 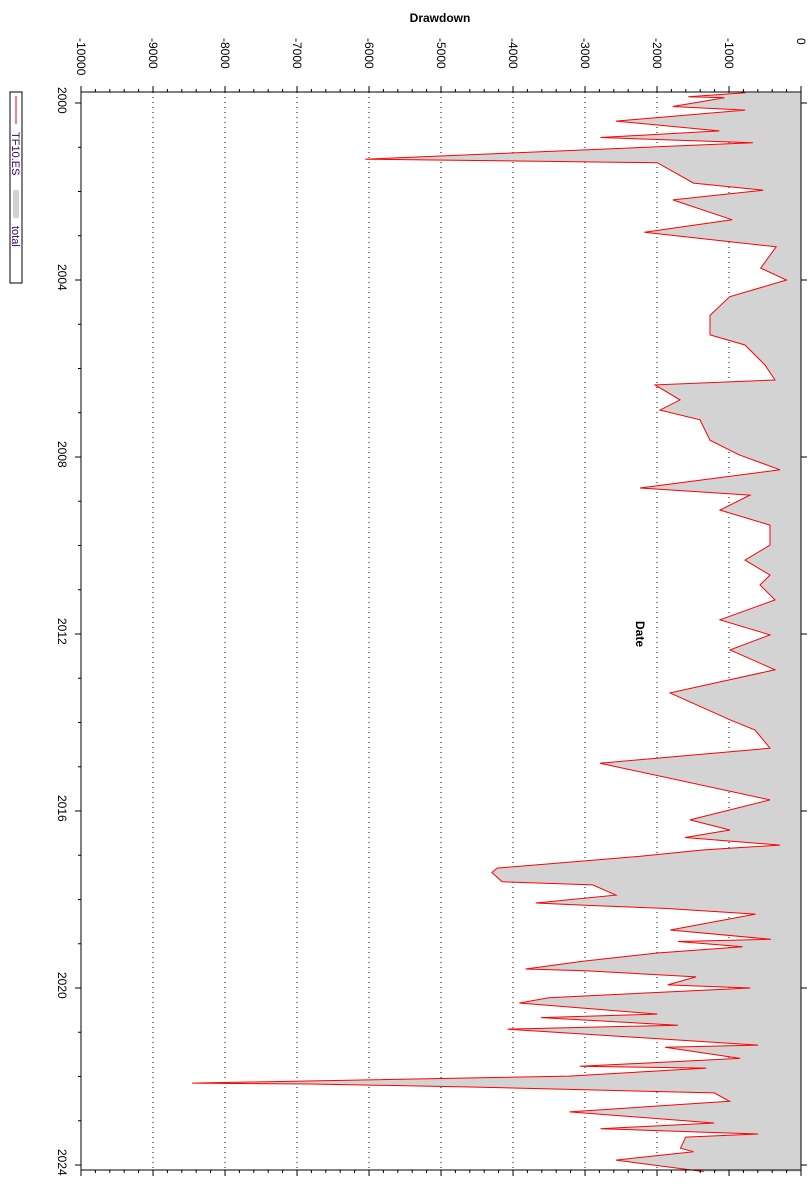 What do you see at coordinates (62, 985) in the screenshot?
I see `x-tick-label: 2020` at bounding box center [62, 985].